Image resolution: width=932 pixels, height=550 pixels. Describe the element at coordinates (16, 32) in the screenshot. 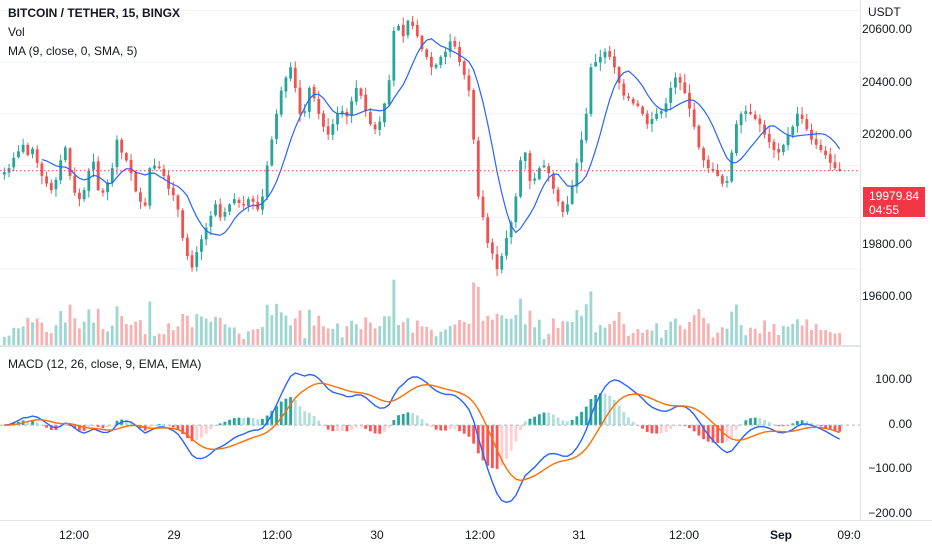

I see `volume-legend: Vol` at that location.